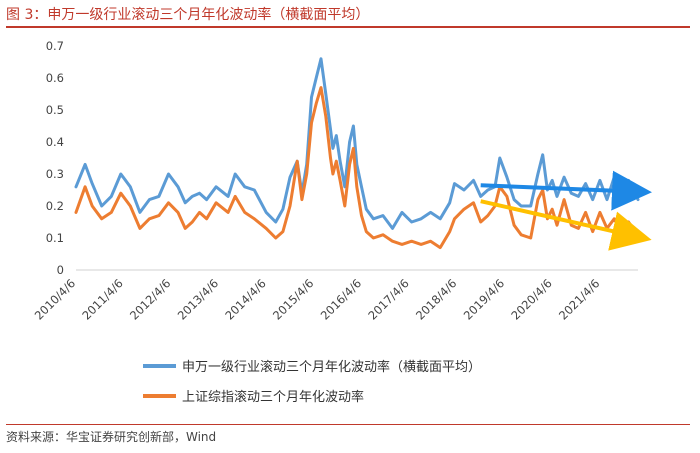  Describe the element at coordinates (188, 15) in the screenshot. I see `chart-title: 图 3：申万一级行业滚动三个月年化波动率（横截面平均）` at that location.